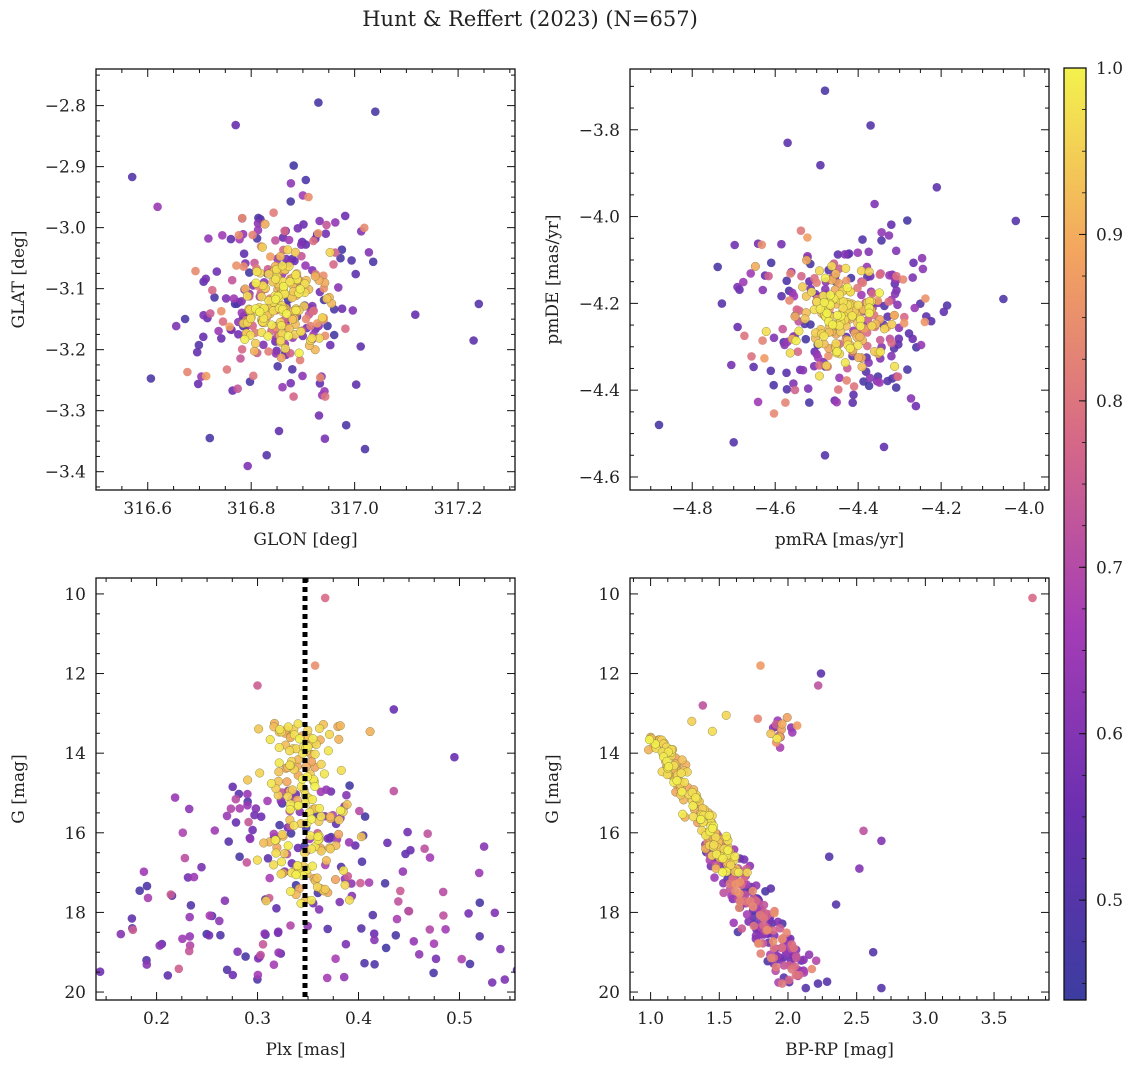 This screenshot has height=1068, width=1136. What do you see at coordinates (65, 168) in the screenshot?
I see `y-tick-label: −2.9` at bounding box center [65, 168].